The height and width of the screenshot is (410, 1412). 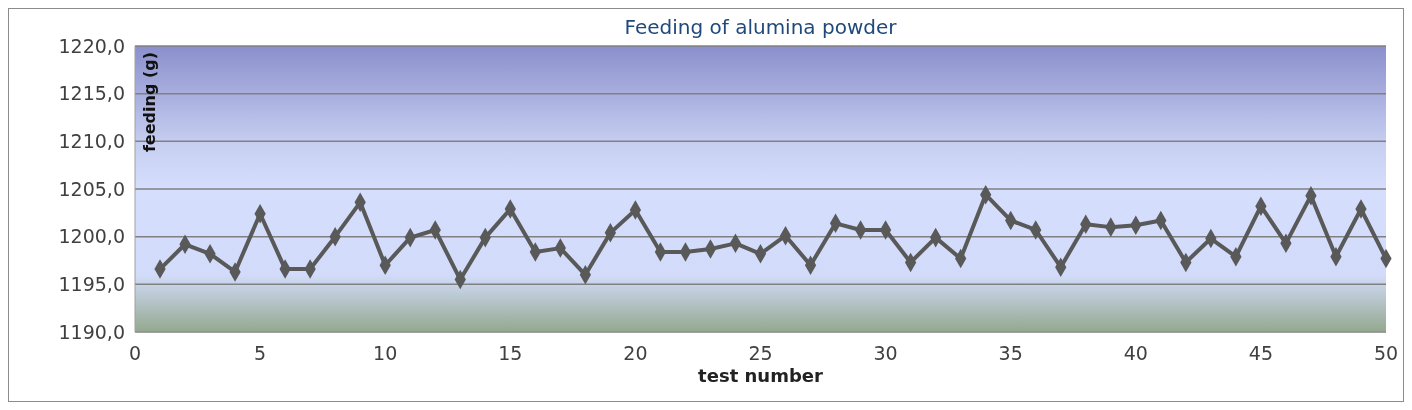 What do you see at coordinates (149, 102) in the screenshot?
I see `y-axis-title: feeding (g)` at bounding box center [149, 102].